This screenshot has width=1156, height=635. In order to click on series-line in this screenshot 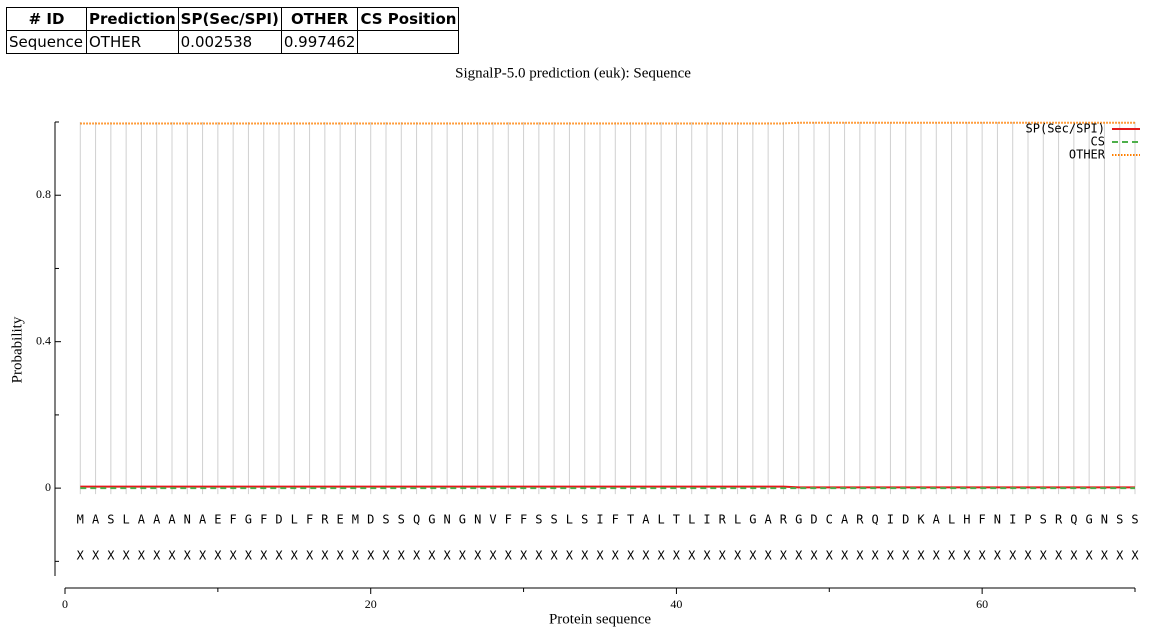, I will do `click(607, 487)`.